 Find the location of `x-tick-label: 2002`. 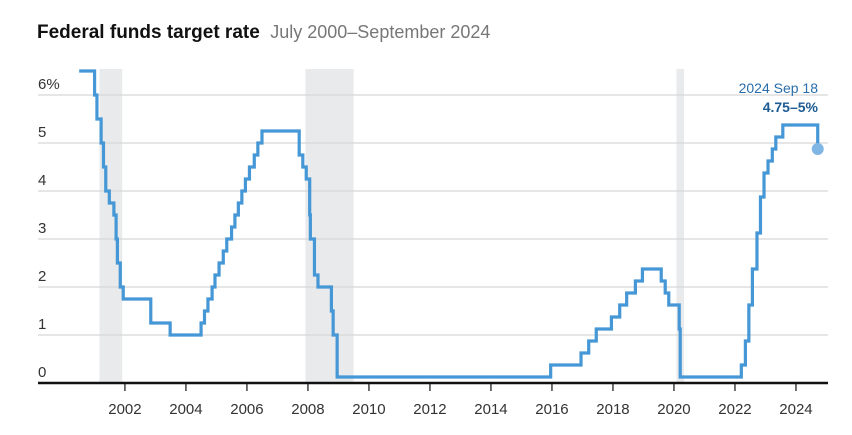

x-tick-label: 2002 is located at coordinates (124, 409).